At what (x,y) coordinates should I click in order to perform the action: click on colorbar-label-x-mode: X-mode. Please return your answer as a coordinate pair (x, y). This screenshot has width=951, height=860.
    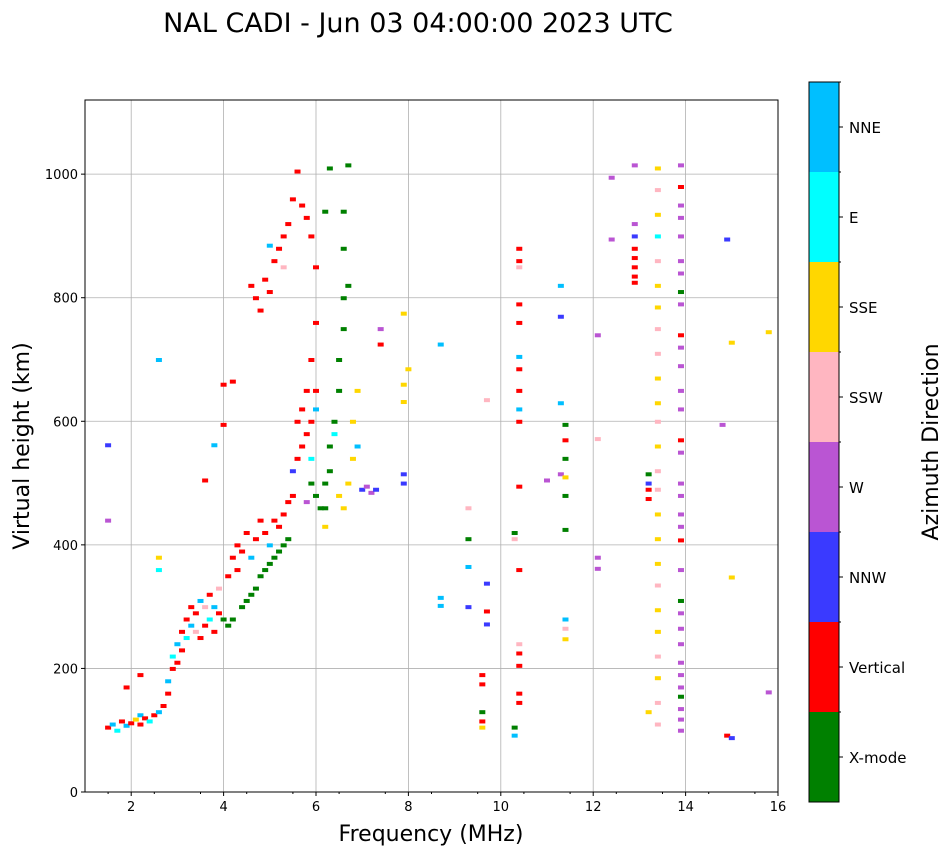
    Looking at the image, I should click on (877, 758).